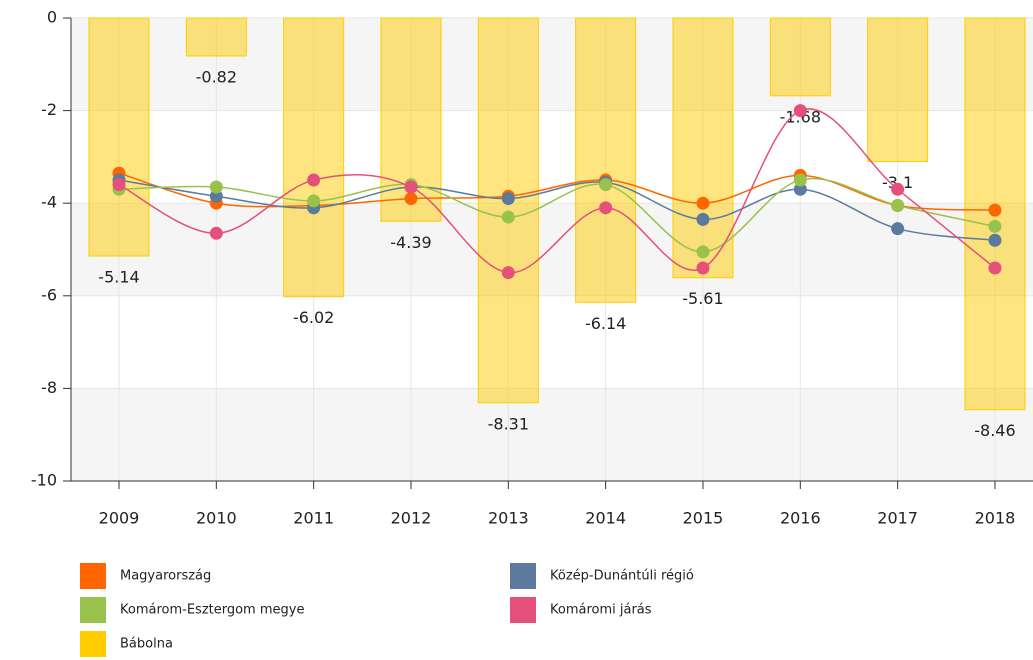 The height and width of the screenshot is (660, 1033). Describe the element at coordinates (49, 109) in the screenshot. I see `y-tick-label: -2` at that location.